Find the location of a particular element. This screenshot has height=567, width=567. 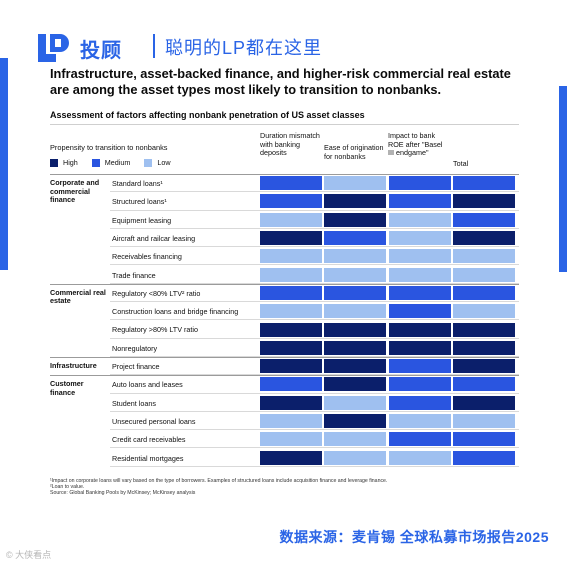

row-label: Structured loans¹ is located at coordinates (139, 202).